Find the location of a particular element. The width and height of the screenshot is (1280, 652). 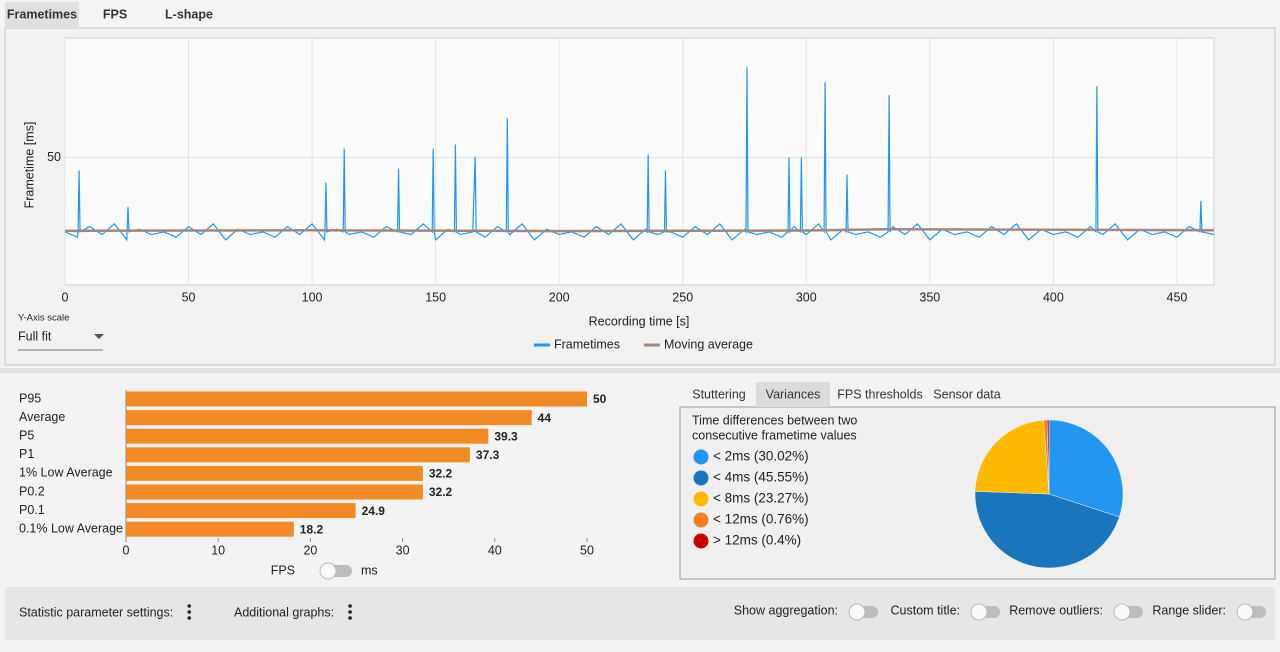

legend-label: Moving average is located at coordinates (708, 344).